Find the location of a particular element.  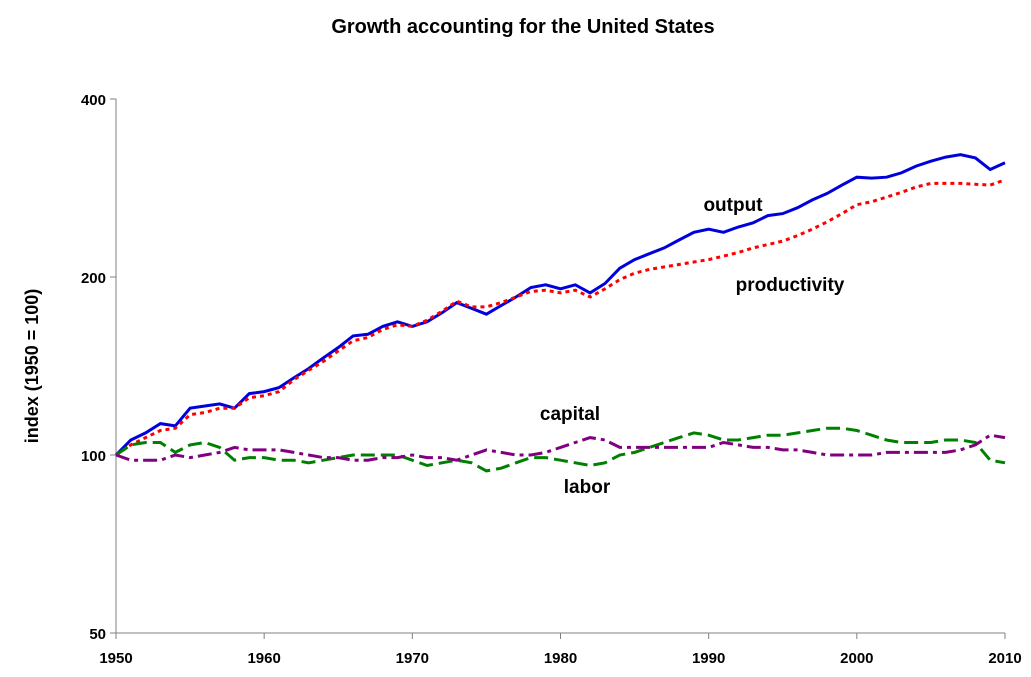

y-tick-label: 200 is located at coordinates (93, 278).